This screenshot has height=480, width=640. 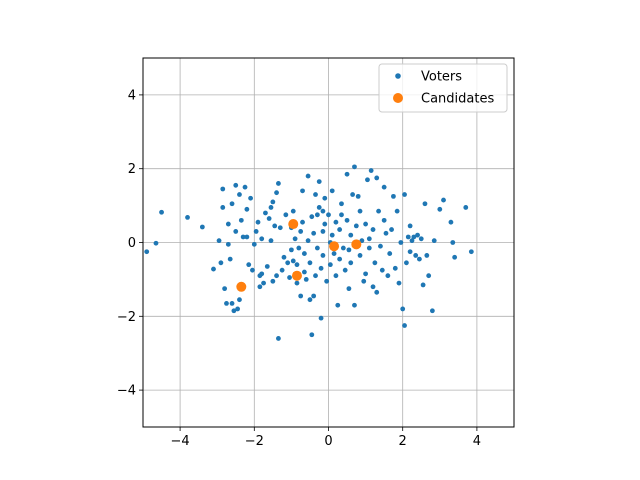 I want to click on legend-box, so click(x=443, y=88).